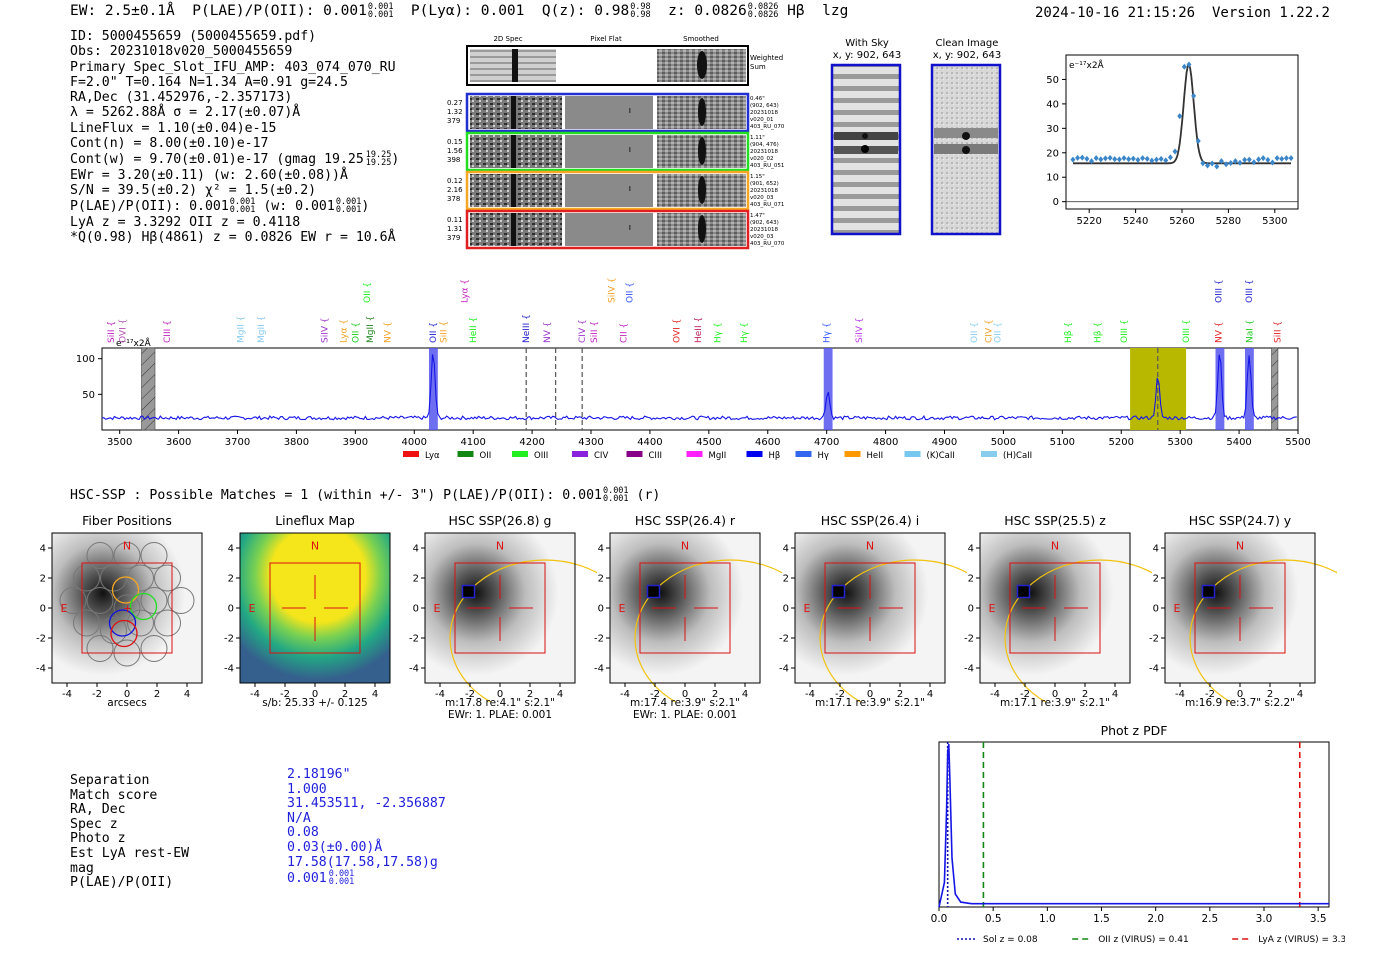  I want to click on cutout-ytick-label: -4, so click(1154, 669).